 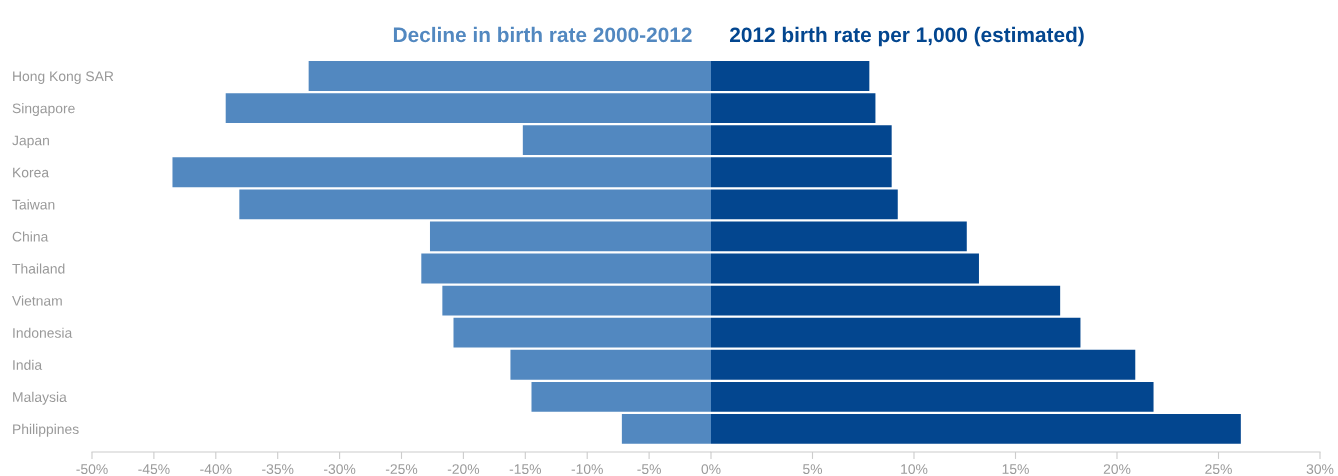 I want to click on chart-title: 2012 birth rate per 1,000 (estimated), so click(x=906, y=36).